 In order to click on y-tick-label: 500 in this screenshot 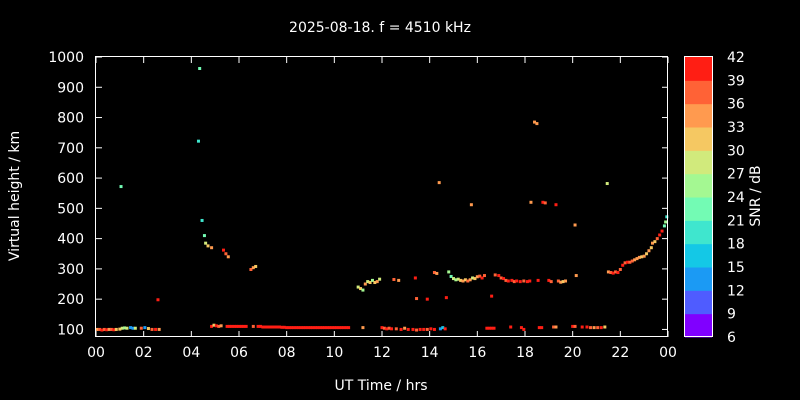, I will do `click(70, 209)`.